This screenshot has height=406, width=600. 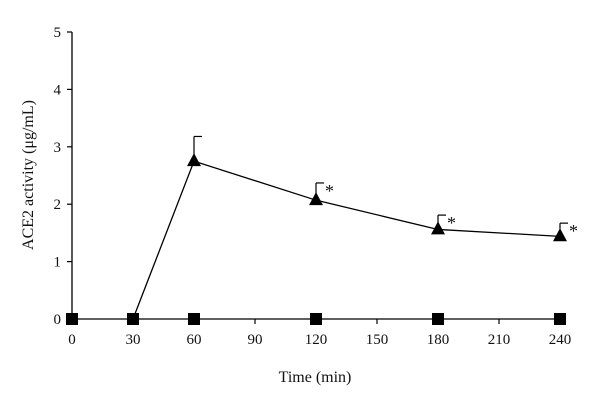 What do you see at coordinates (194, 340) in the screenshot?
I see `x-tick-label-2: 60` at bounding box center [194, 340].